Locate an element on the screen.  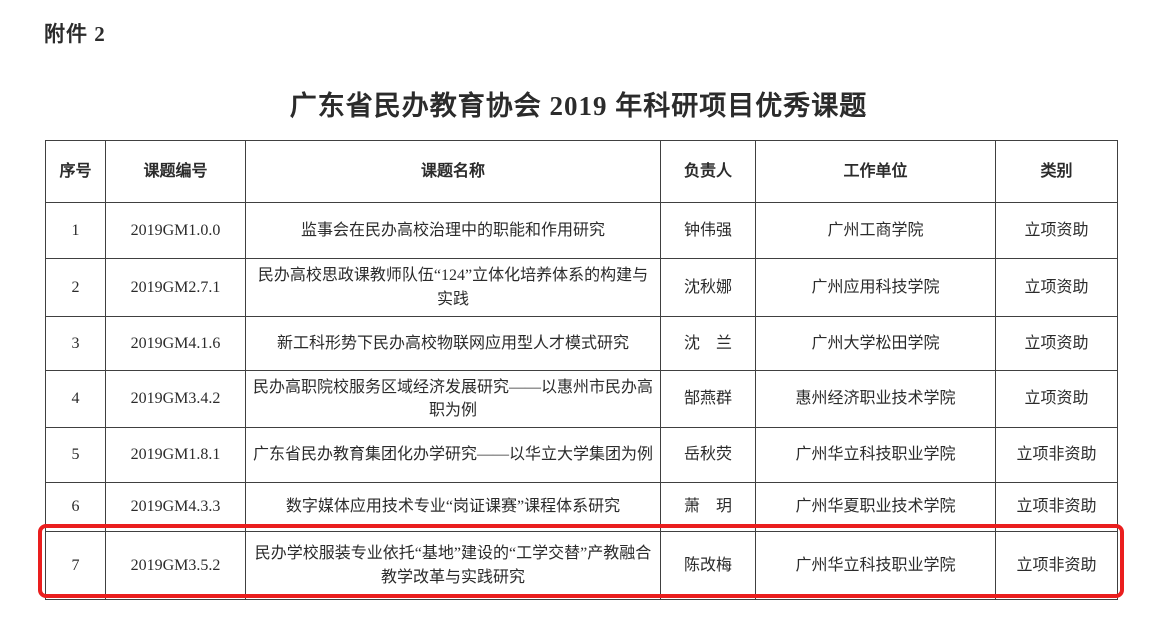
organization-cell: 广州华夏职业技术学院 is located at coordinates (875, 507).